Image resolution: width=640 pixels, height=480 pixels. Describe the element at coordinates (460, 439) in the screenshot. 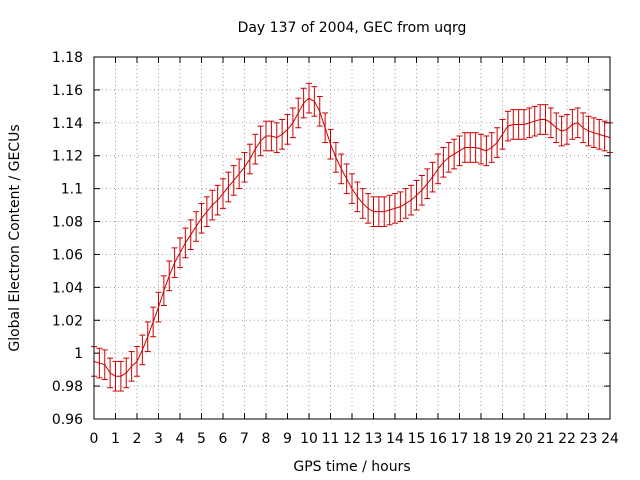

I see `x-tick-label: 17` at that location.